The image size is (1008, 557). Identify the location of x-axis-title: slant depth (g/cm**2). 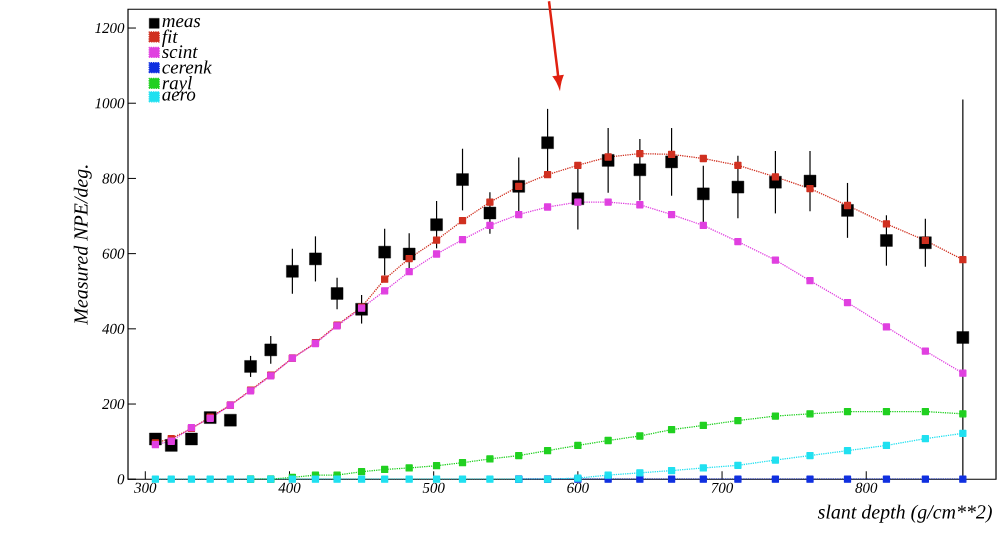
(904, 513).